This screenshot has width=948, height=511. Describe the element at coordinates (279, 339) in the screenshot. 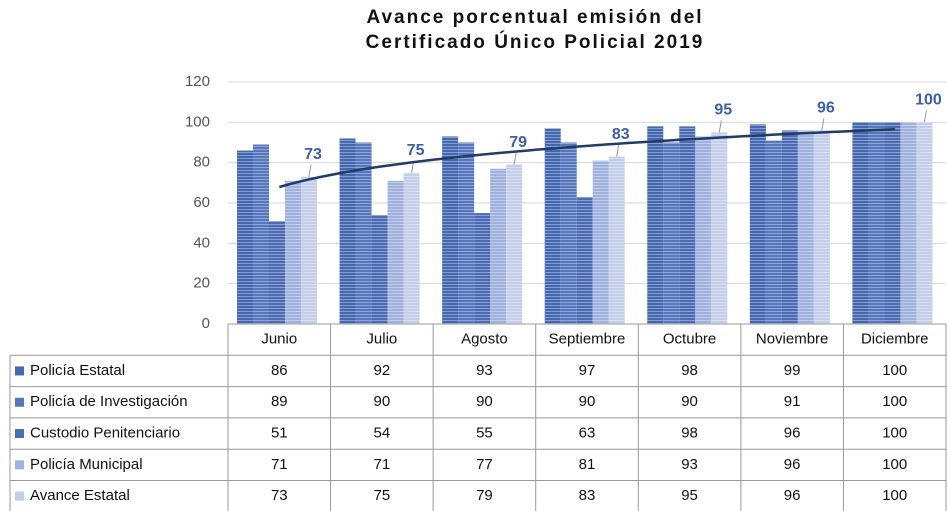

I see `x-tick-label: Junio` at that location.